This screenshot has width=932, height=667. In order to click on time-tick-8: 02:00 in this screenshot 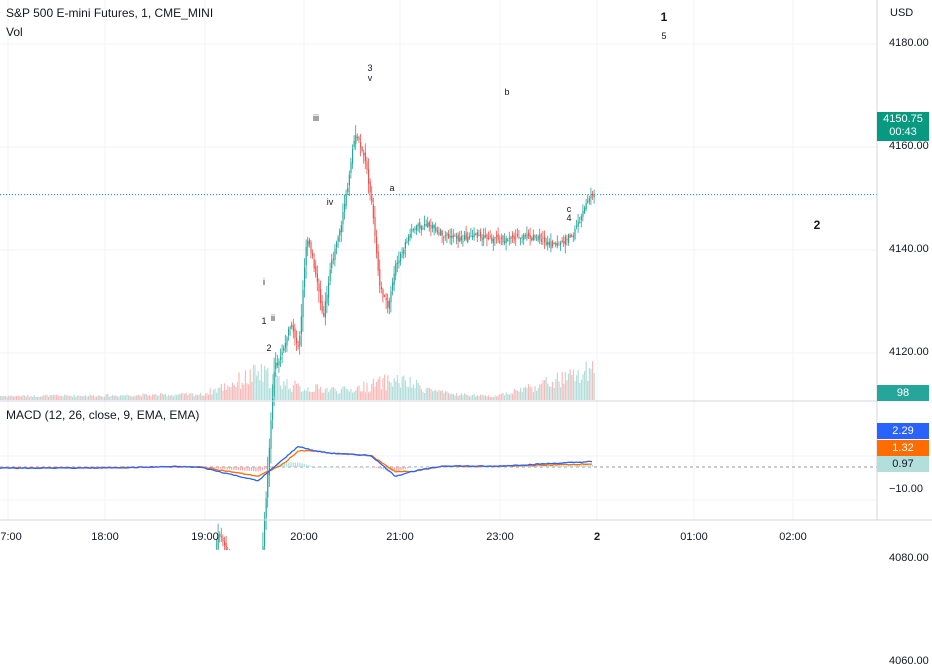, I will do `click(793, 537)`.